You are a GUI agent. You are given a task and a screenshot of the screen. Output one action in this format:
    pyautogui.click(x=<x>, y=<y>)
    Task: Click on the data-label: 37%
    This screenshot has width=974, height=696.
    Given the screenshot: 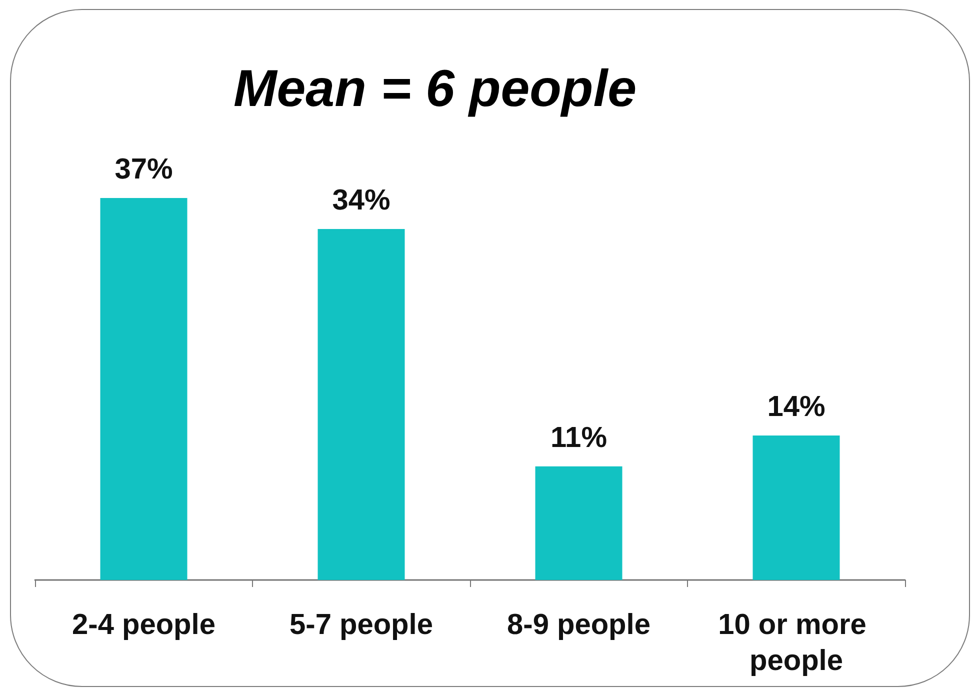 What is the action you would take?
    pyautogui.click(x=143, y=170)
    